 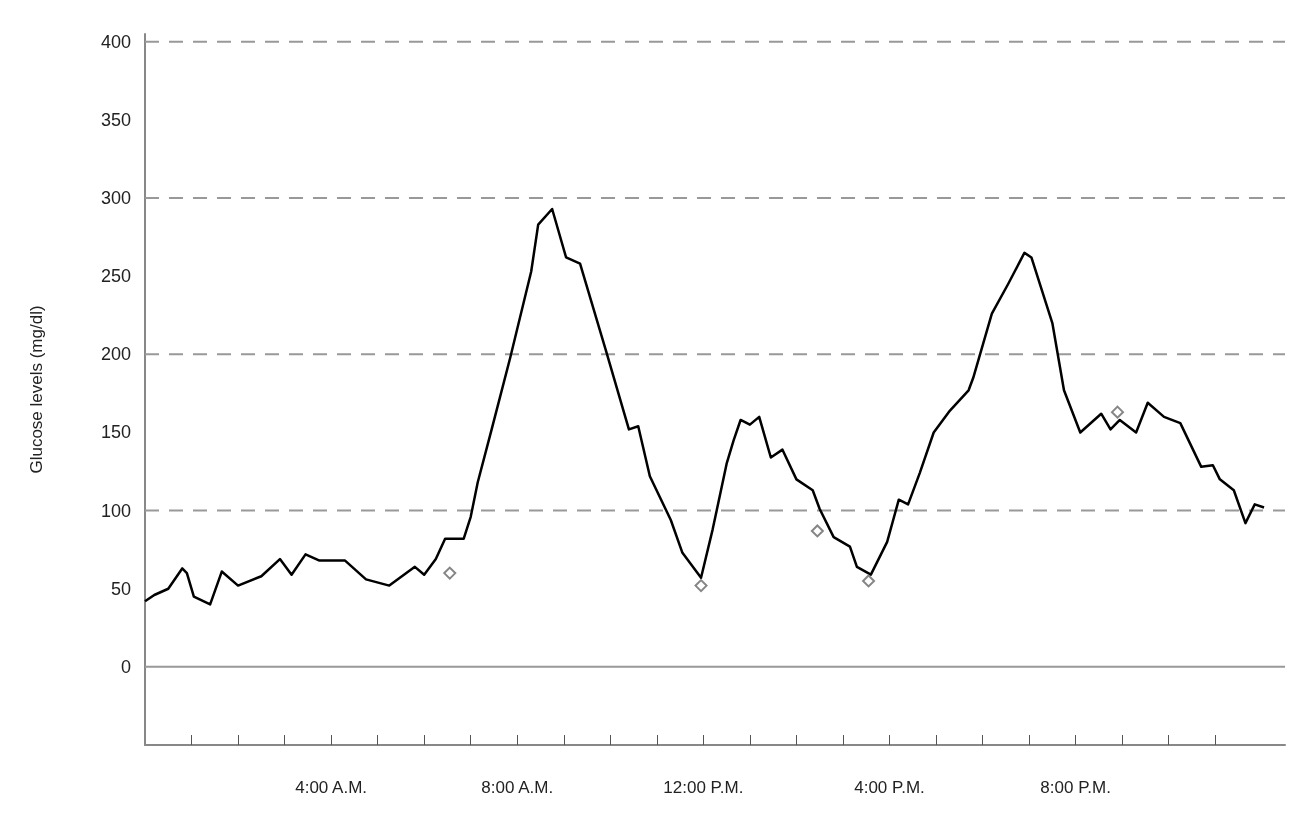 I want to click on y-tick-label: 400, so click(x=115, y=41).